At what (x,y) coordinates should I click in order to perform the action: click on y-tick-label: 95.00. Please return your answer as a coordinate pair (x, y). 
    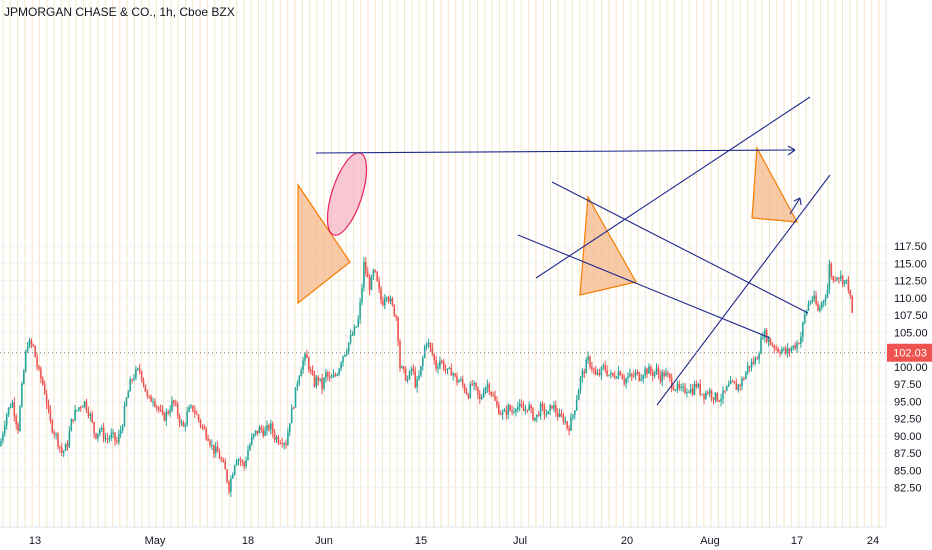
    Looking at the image, I should click on (908, 402).